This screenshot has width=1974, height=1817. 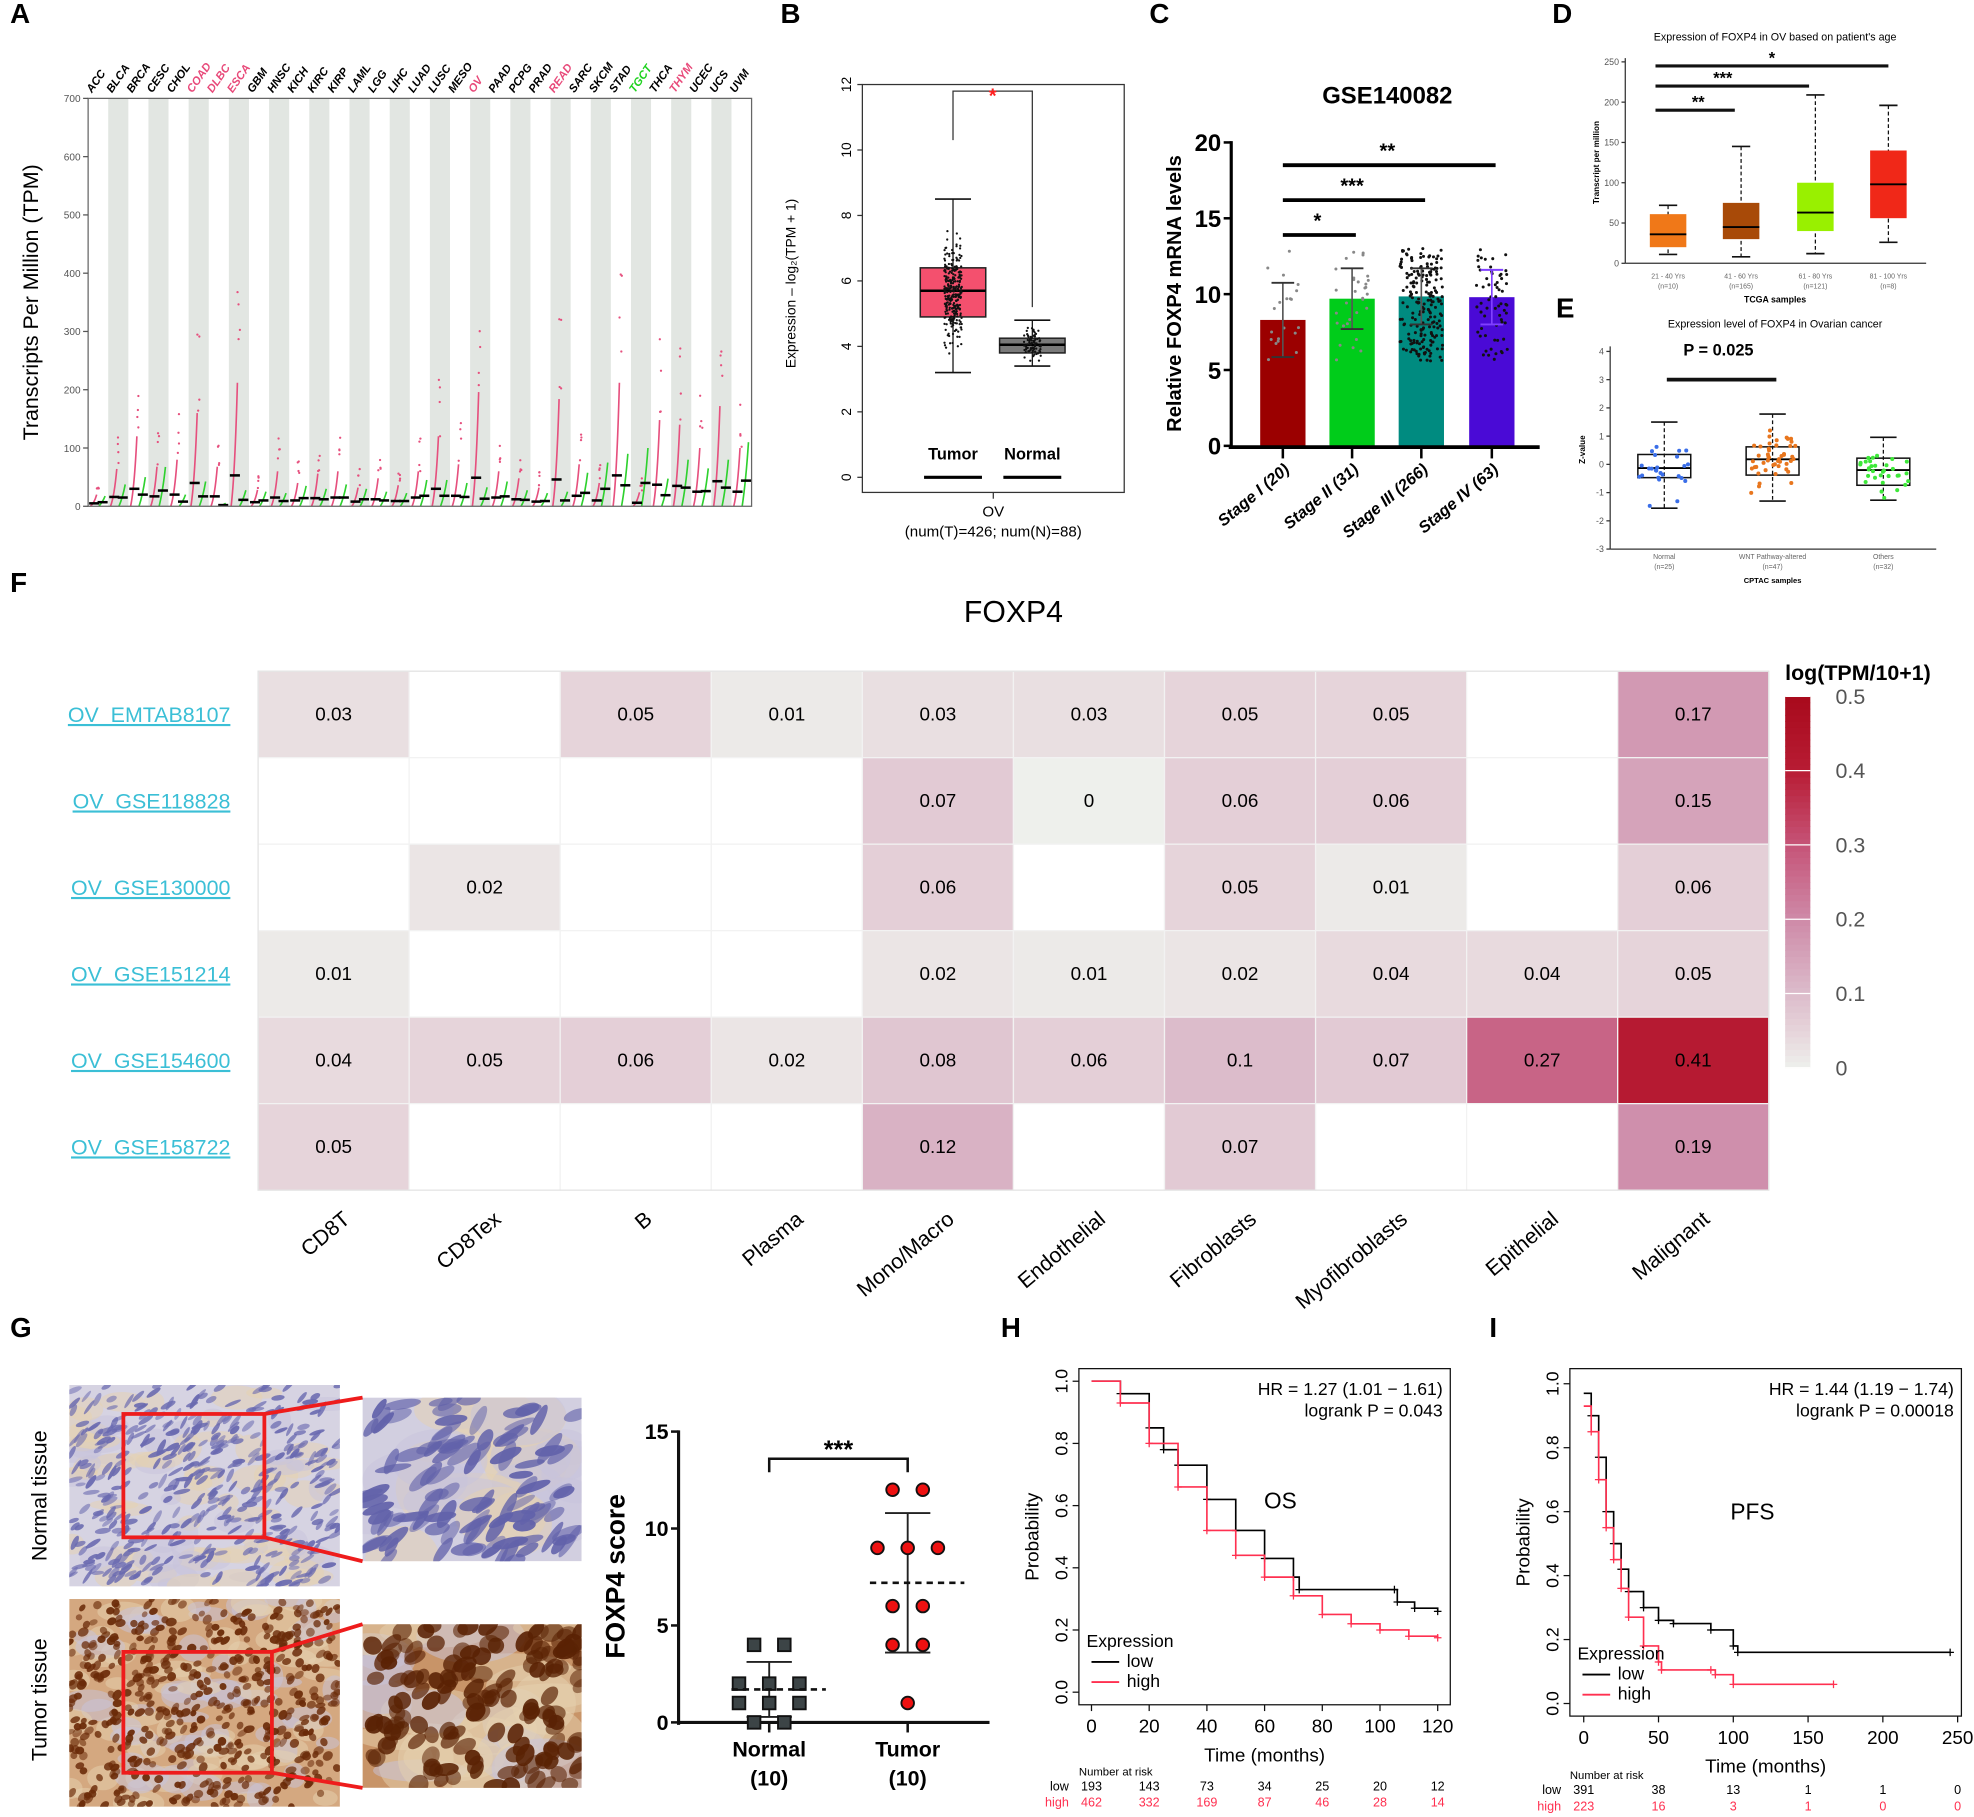 I want to click on tumor-distribution, so click(x=153, y=486).